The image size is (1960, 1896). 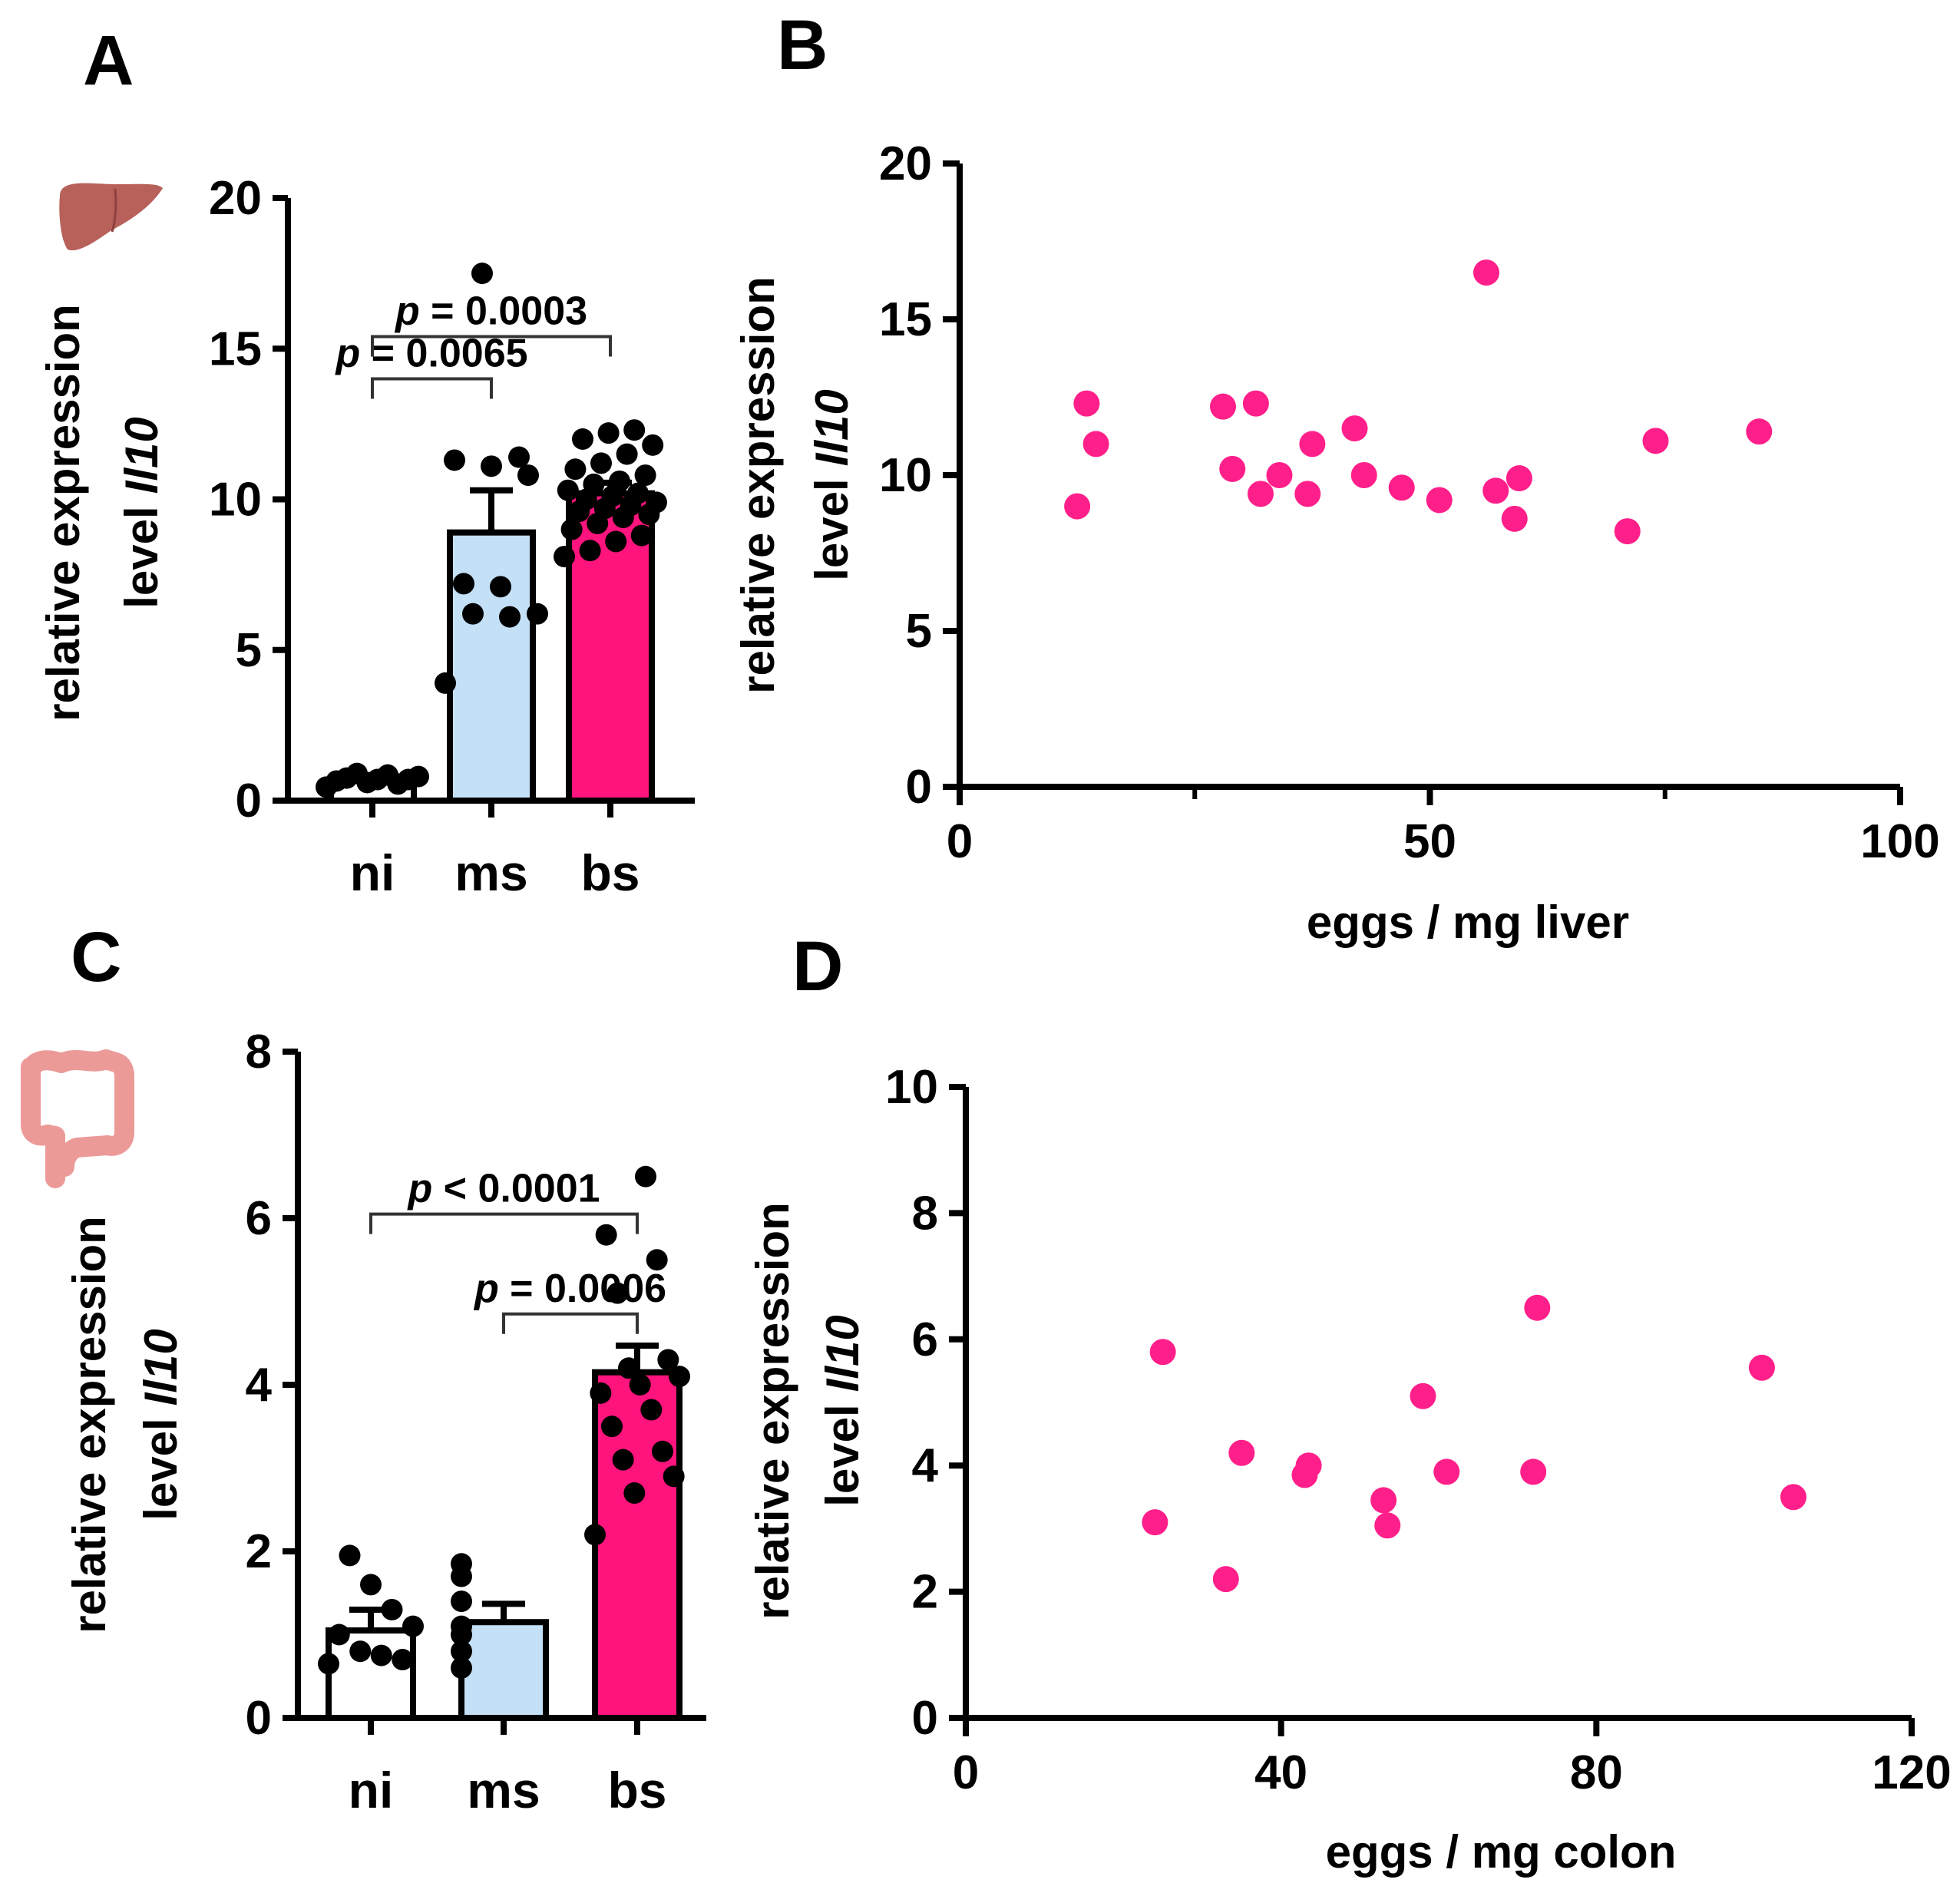 I want to click on p-value-label: p = 0.0065, so click(x=430, y=354).